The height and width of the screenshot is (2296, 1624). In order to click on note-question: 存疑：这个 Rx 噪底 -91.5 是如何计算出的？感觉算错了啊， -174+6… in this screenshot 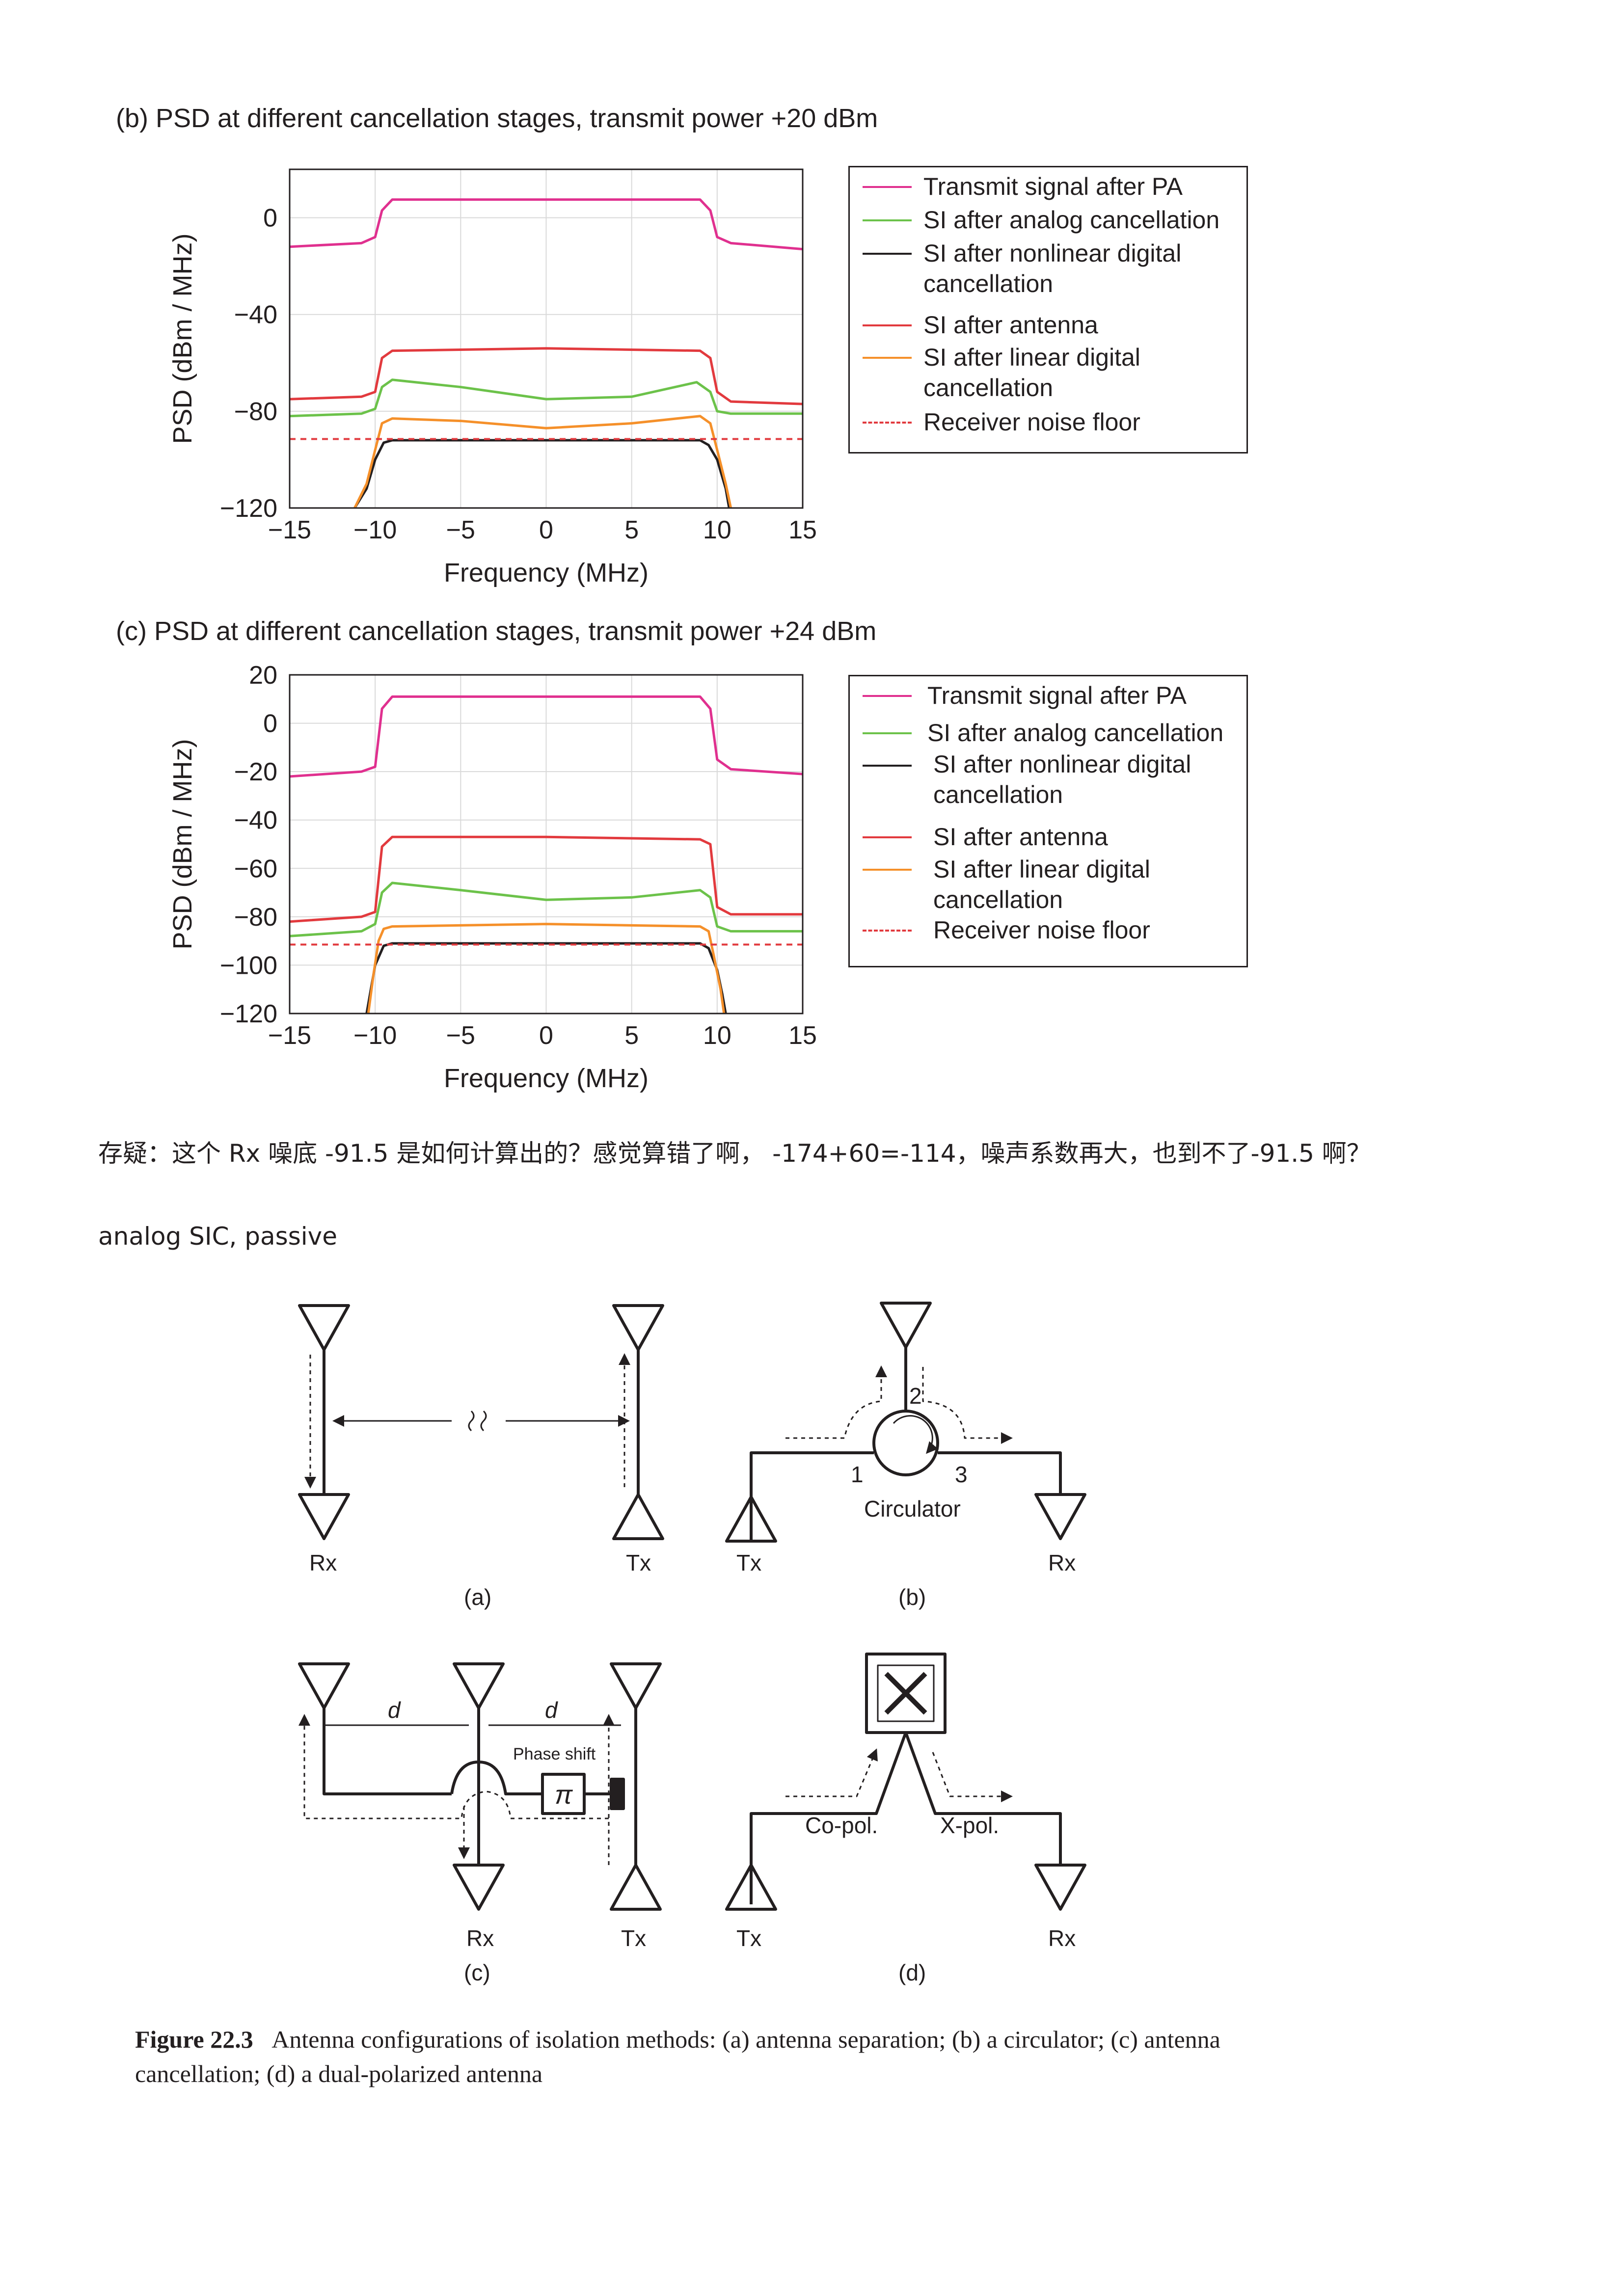, I will do `click(734, 1153)`.